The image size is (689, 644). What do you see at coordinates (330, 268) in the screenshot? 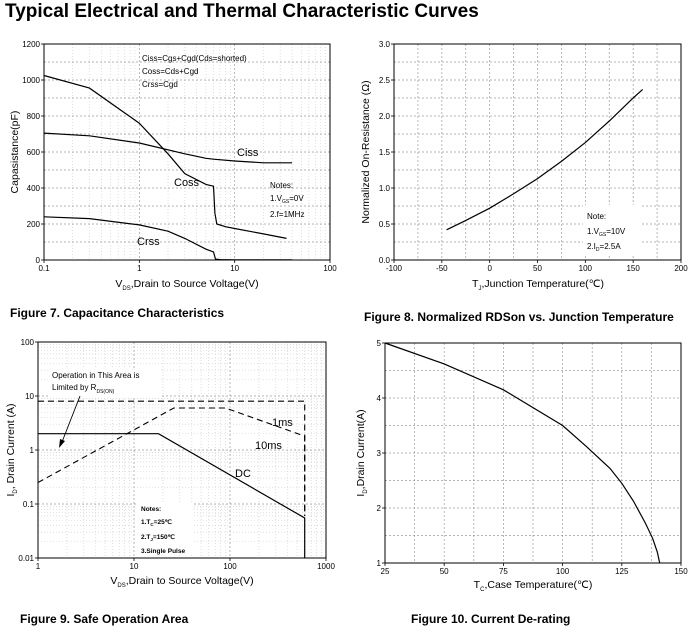
I see `x-tick-label: 100` at bounding box center [330, 268].